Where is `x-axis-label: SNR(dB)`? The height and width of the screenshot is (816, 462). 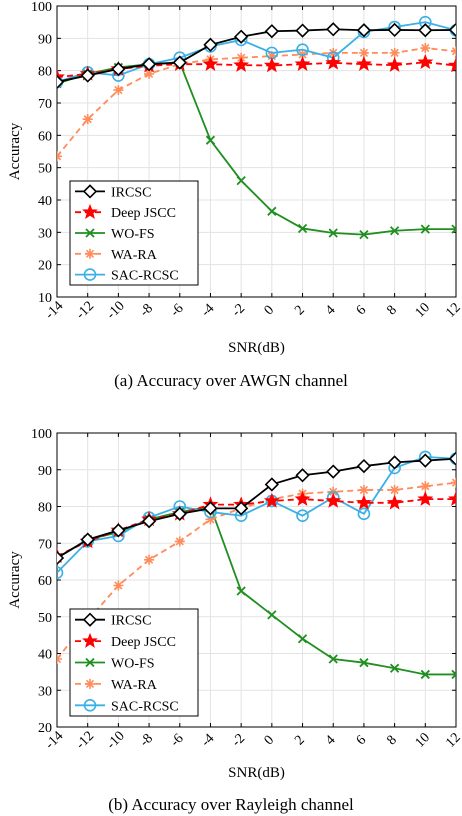 x-axis-label: SNR(dB) is located at coordinates (256, 348).